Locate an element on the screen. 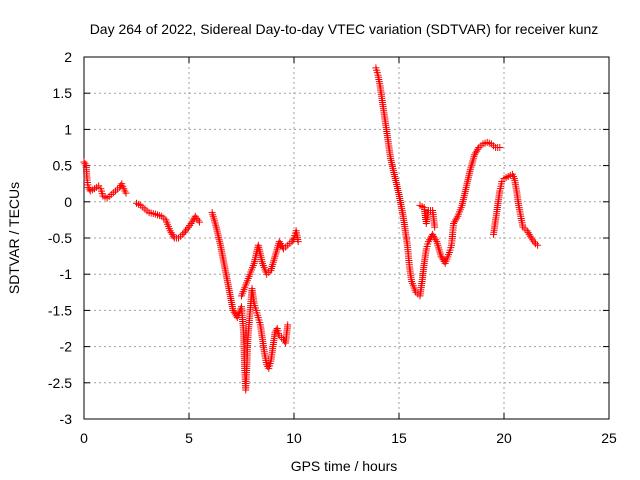 The height and width of the screenshot is (480, 640). y-tick-label: -1.5 is located at coordinates (60, 310).